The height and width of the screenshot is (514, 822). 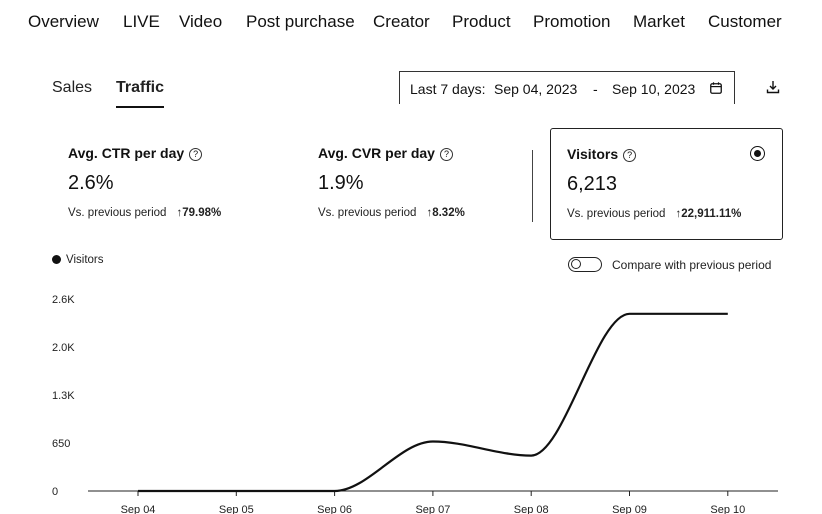 I want to click on date-range-start: Sep 04, 2023, so click(x=536, y=89).